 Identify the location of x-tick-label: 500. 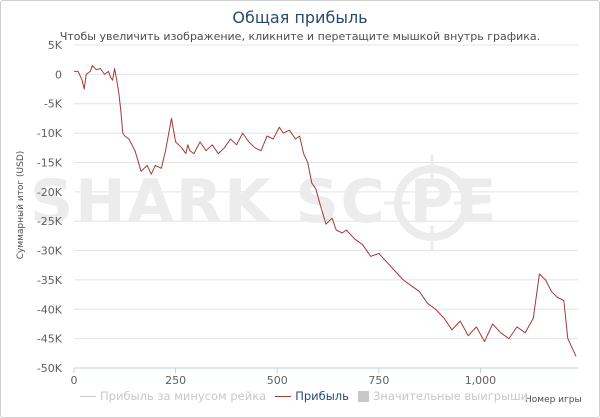
(277, 380).